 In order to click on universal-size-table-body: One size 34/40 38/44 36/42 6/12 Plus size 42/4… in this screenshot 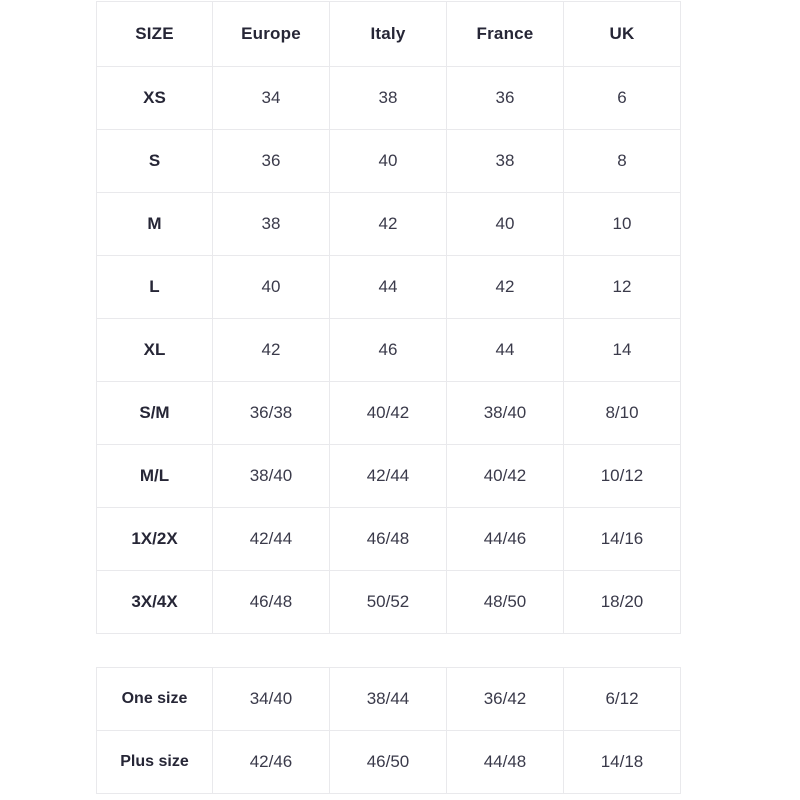, I will do `click(388, 730)`.